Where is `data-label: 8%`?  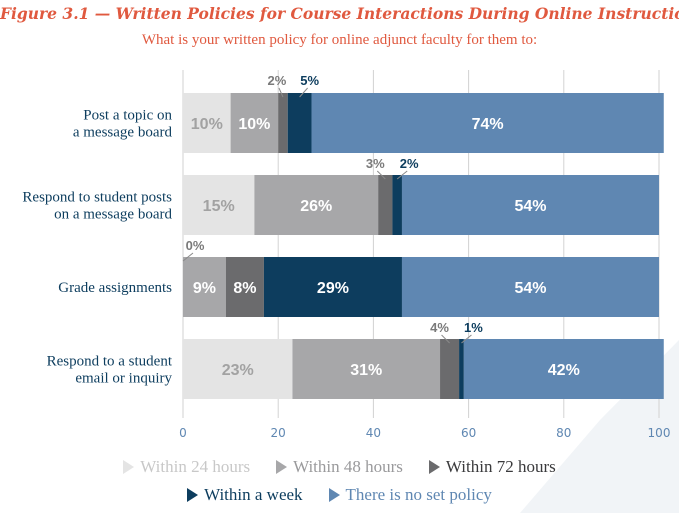 data-label: 8% is located at coordinates (244, 288).